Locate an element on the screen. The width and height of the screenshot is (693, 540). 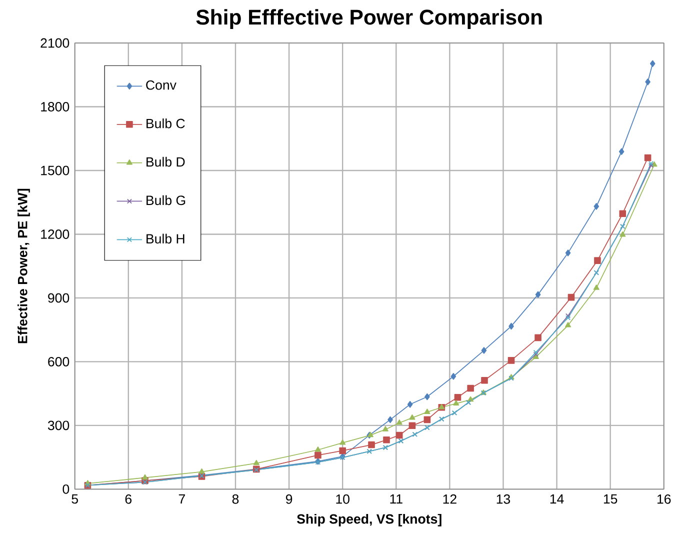
x-tick-label: 11 is located at coordinates (396, 499).